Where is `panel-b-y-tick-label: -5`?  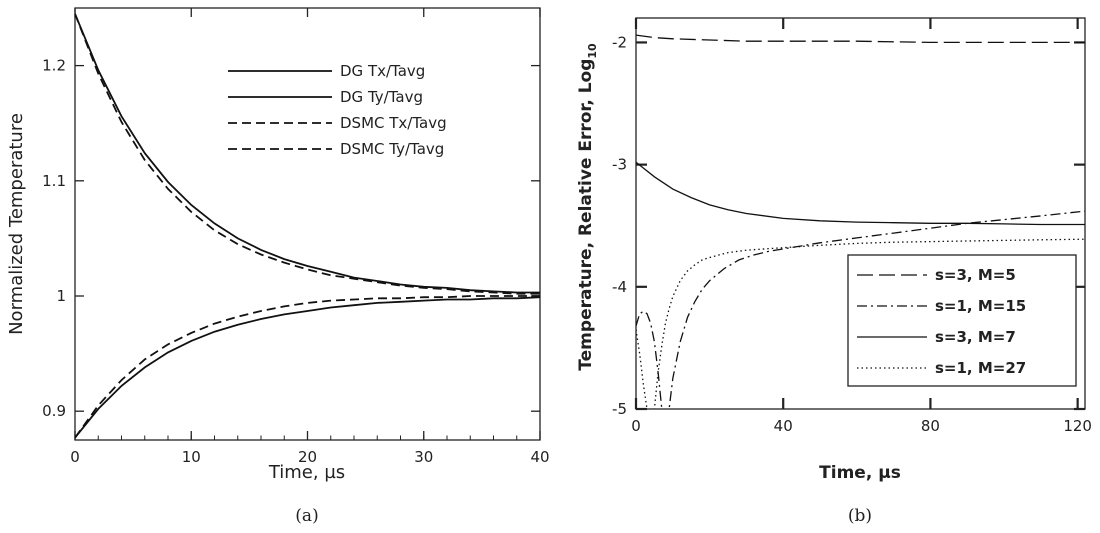 panel-b-y-tick-label: -5 is located at coordinates (619, 409).